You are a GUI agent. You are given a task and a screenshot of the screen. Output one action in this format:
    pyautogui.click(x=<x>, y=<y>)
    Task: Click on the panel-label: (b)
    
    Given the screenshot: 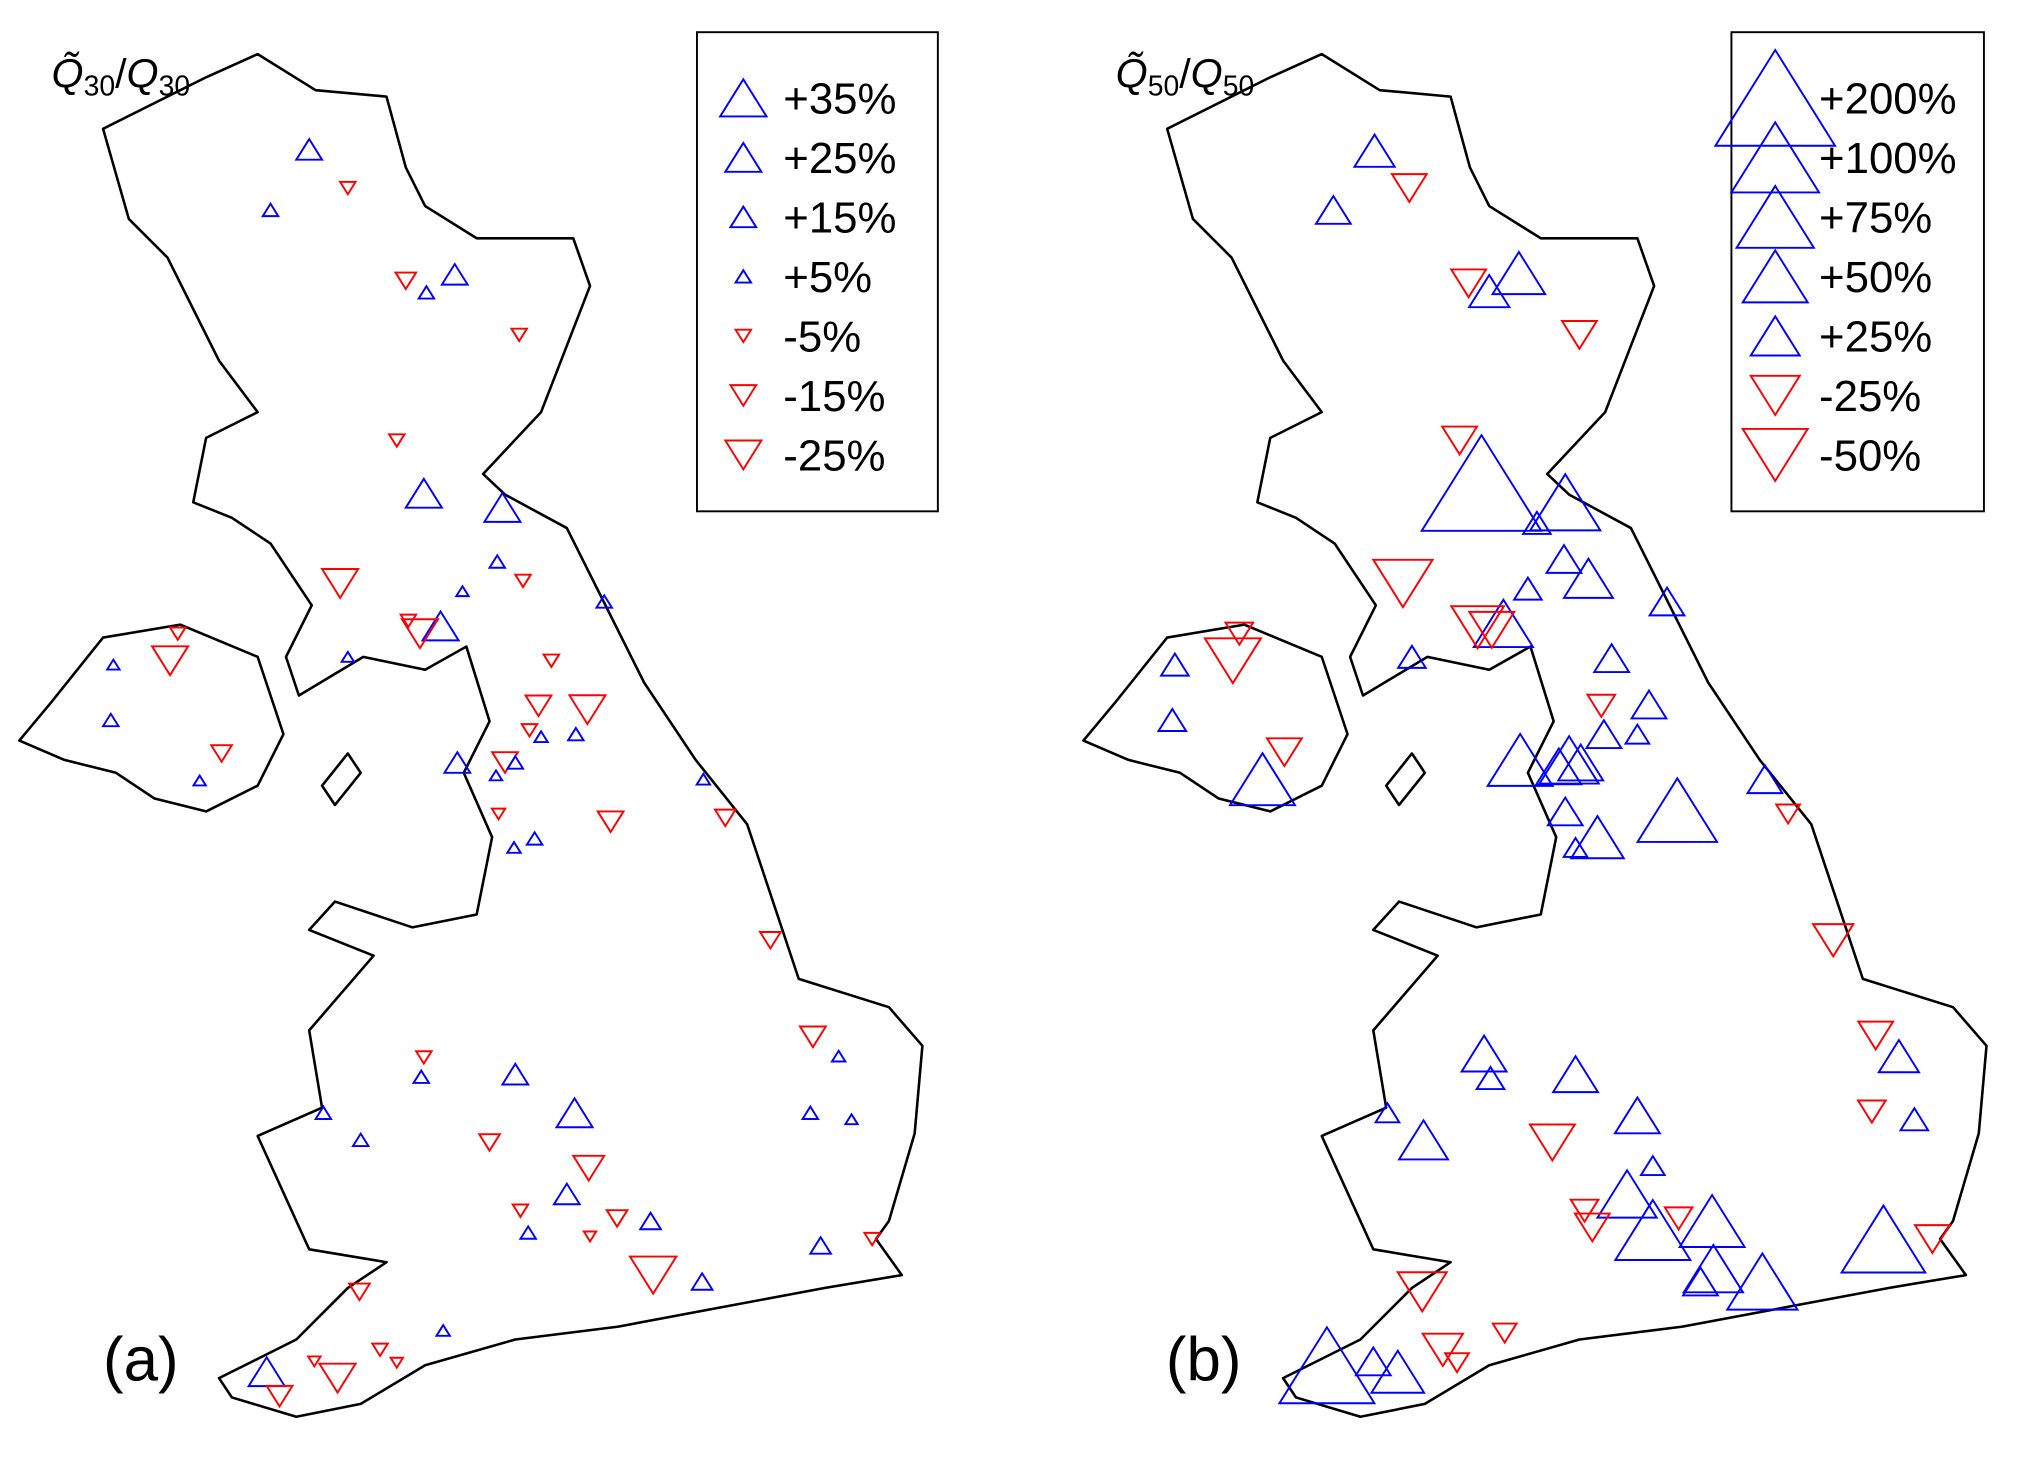 What is the action you would take?
    pyautogui.click(x=1204, y=1360)
    